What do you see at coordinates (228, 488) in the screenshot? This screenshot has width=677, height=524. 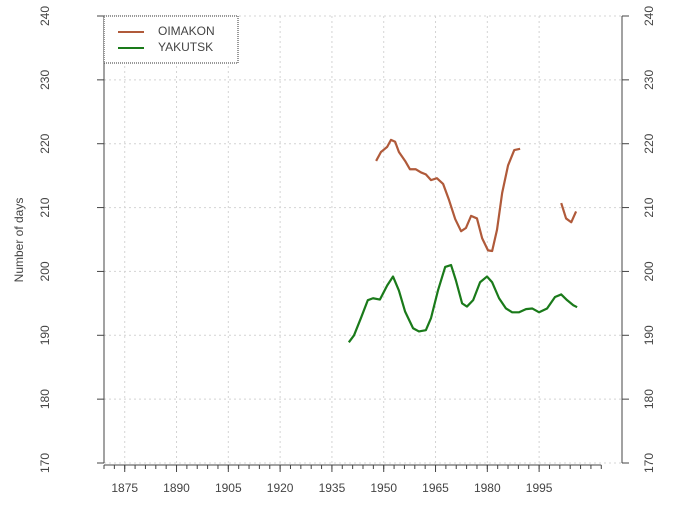 I see `x-tick-label: 1905` at bounding box center [228, 488].